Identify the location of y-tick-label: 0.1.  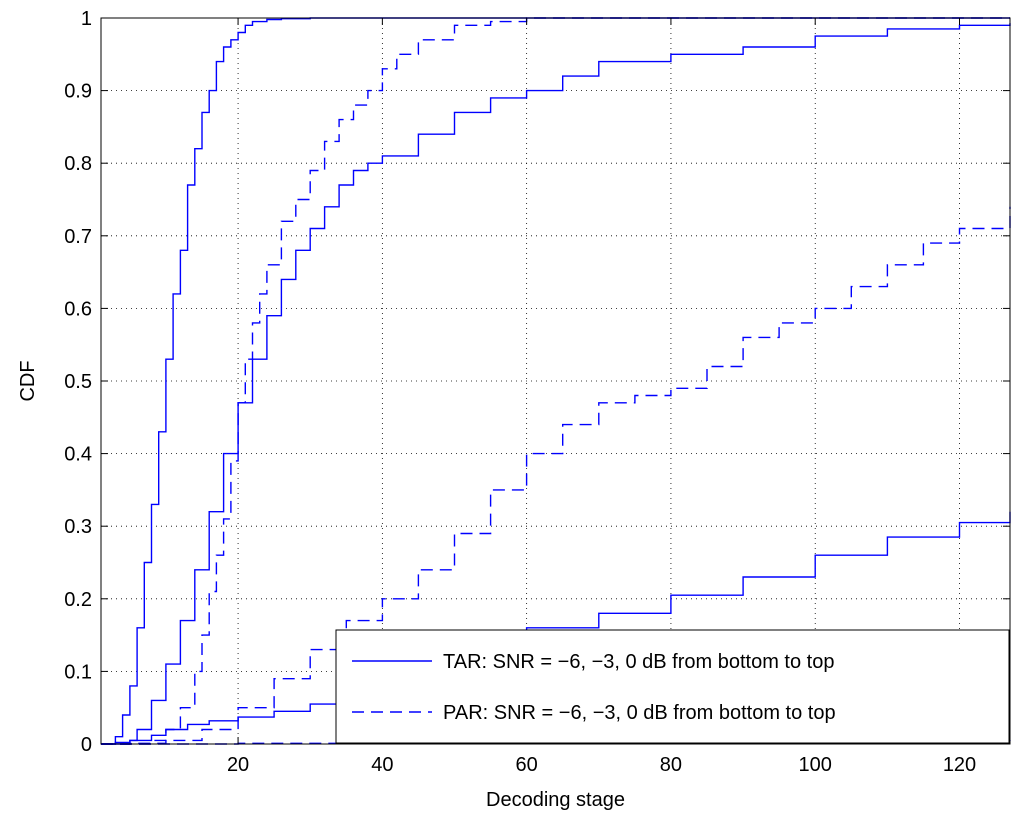
(78, 672).